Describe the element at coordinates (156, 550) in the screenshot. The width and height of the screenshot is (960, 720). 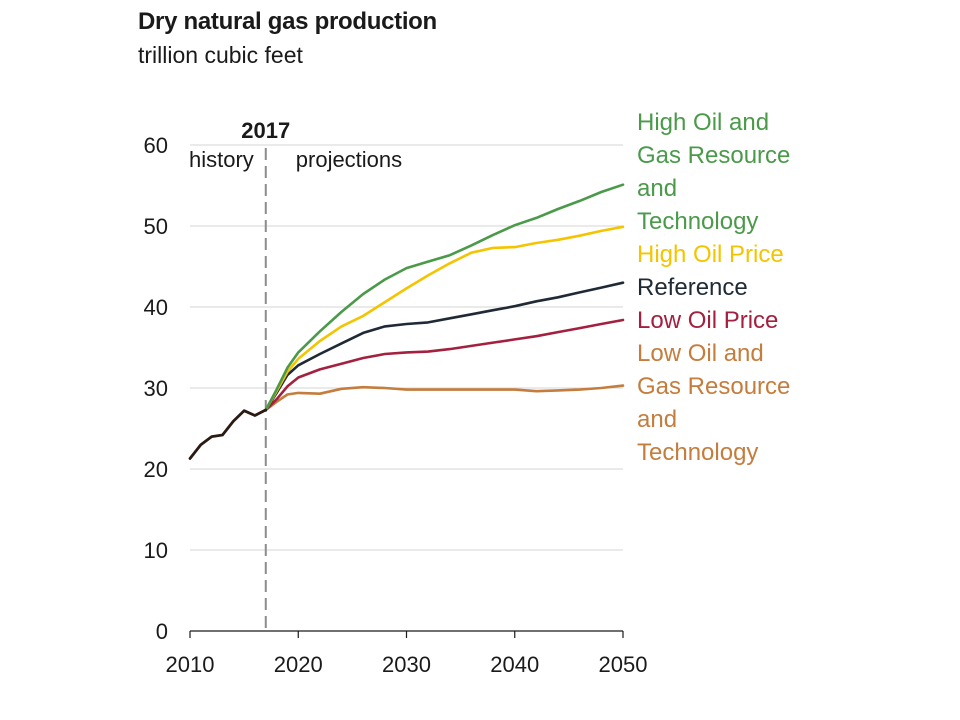
I see `y-tick-label: 10` at that location.